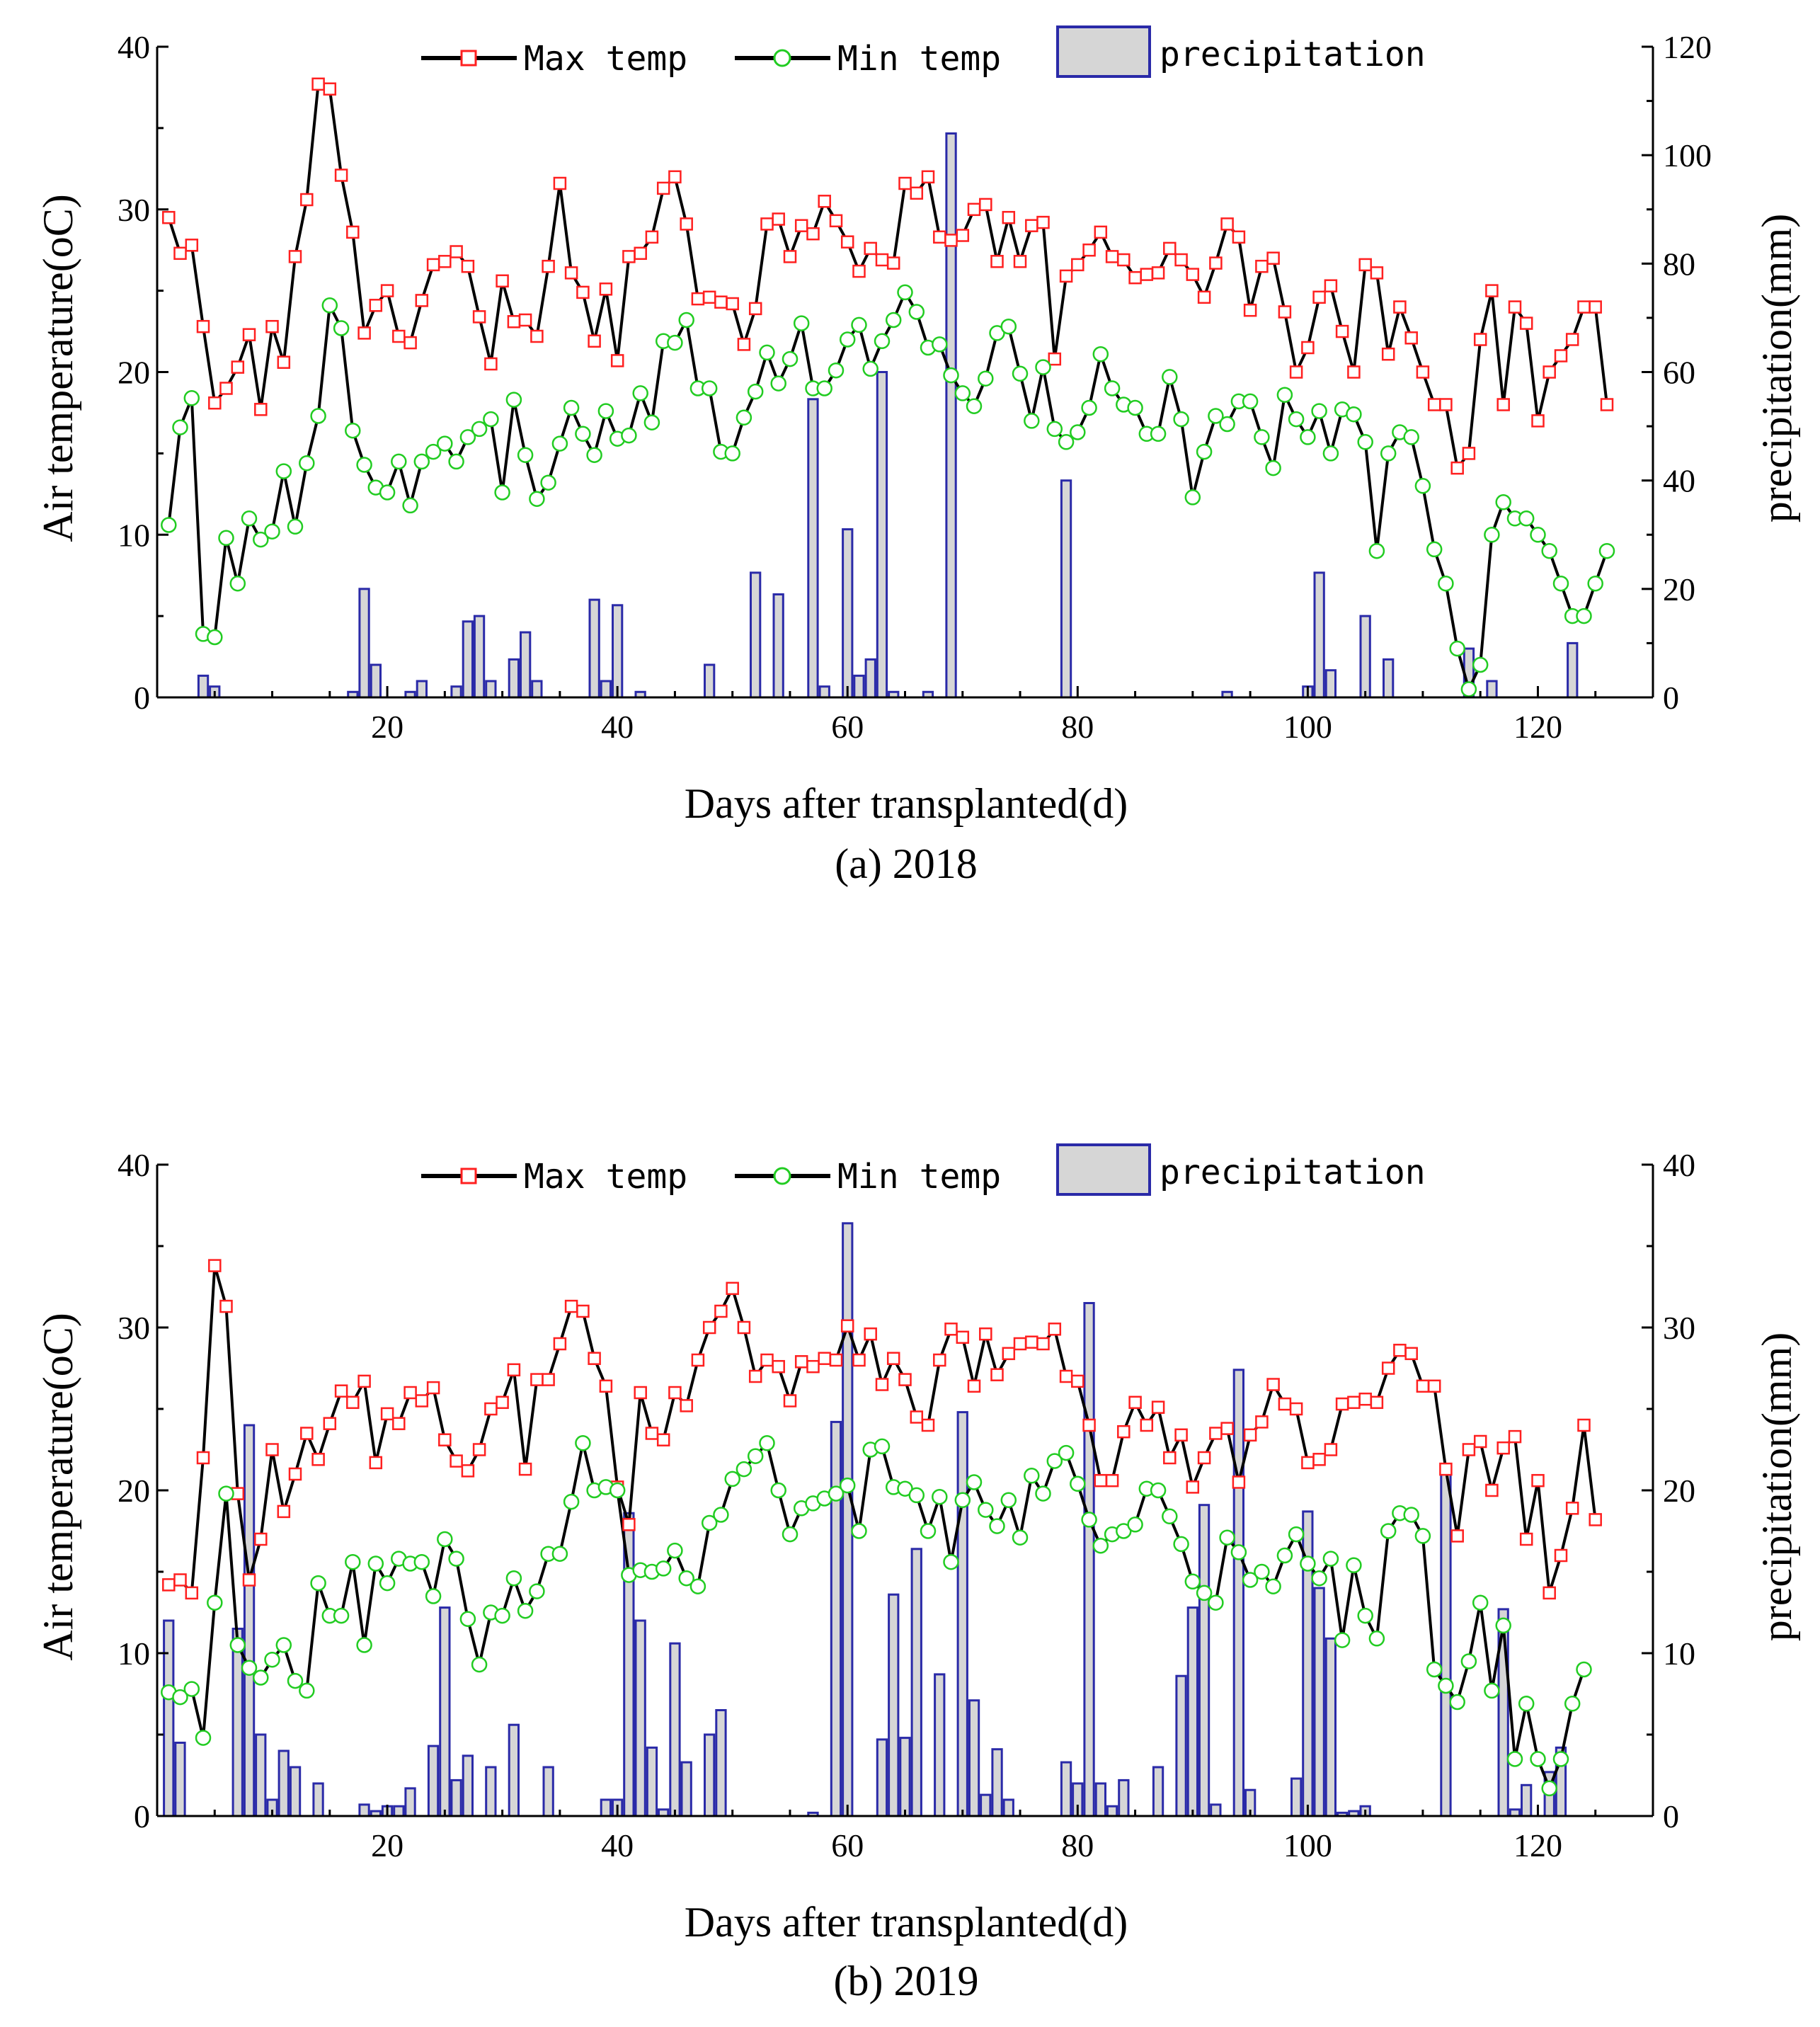 The height and width of the screenshot is (2027, 1820). What do you see at coordinates (848, 1845) in the screenshot?
I see `x-tick-label-2019: 60` at bounding box center [848, 1845].